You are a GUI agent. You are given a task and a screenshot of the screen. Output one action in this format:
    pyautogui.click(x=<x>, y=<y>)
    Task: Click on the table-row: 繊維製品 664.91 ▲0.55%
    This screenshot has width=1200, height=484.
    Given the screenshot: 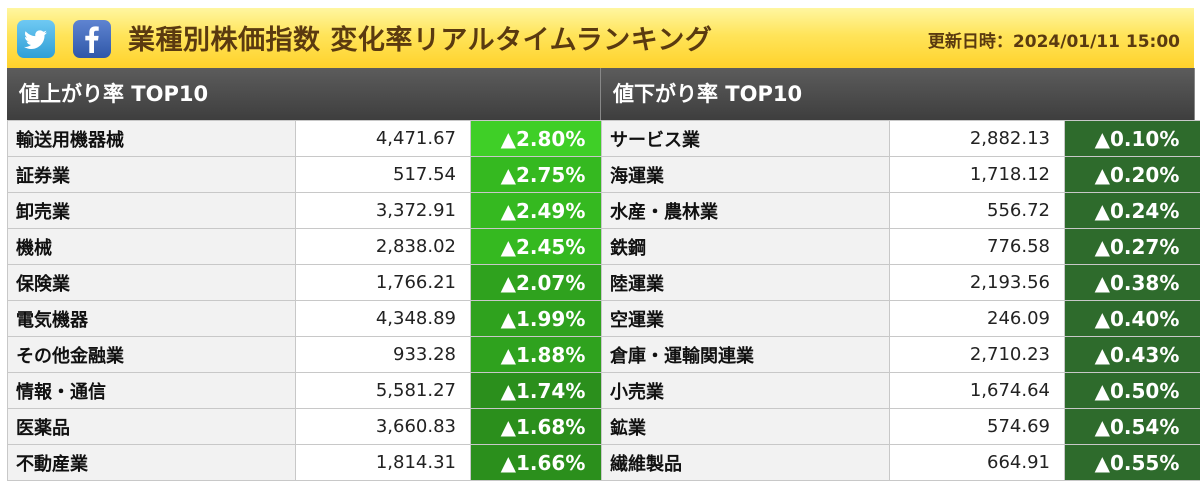 What is the action you would take?
    pyautogui.click(x=900, y=462)
    